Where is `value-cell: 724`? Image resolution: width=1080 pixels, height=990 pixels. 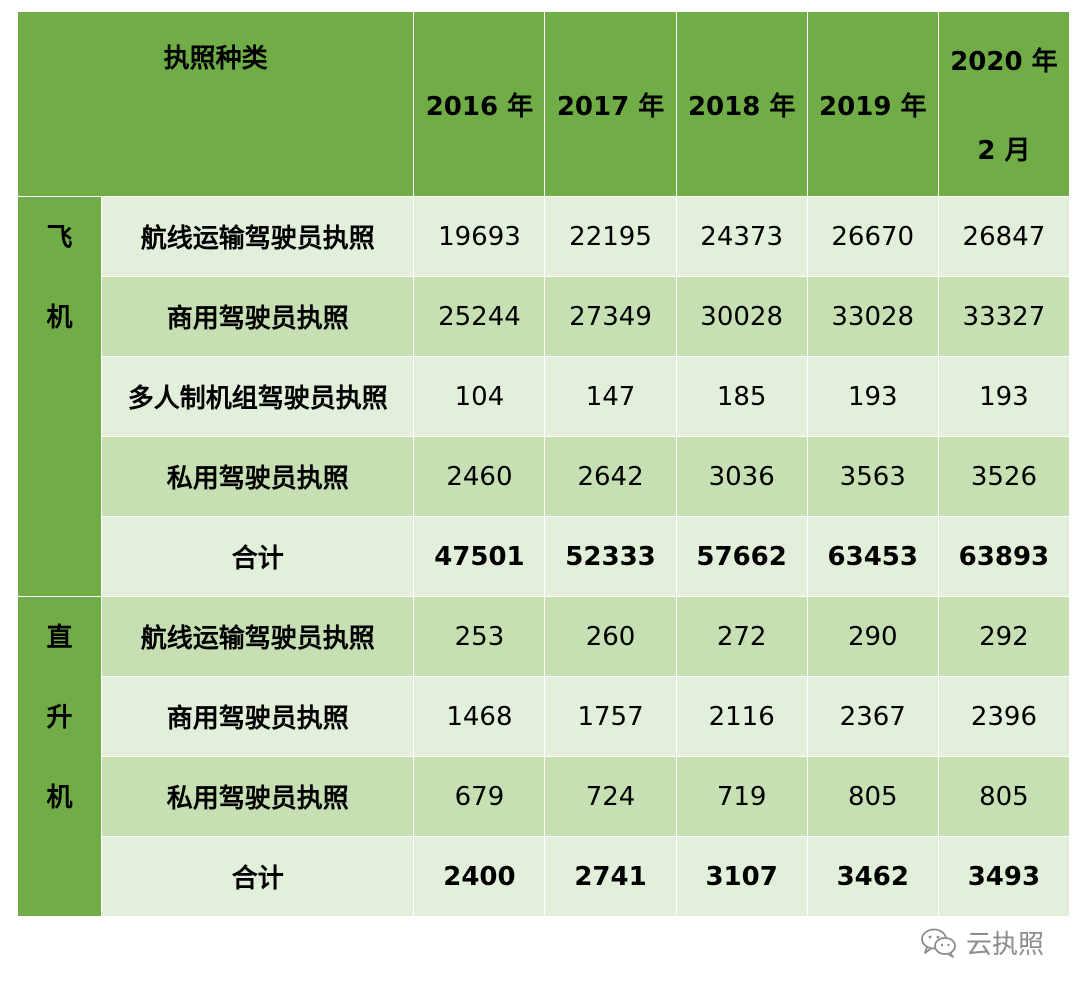 value-cell: 724 is located at coordinates (610, 796).